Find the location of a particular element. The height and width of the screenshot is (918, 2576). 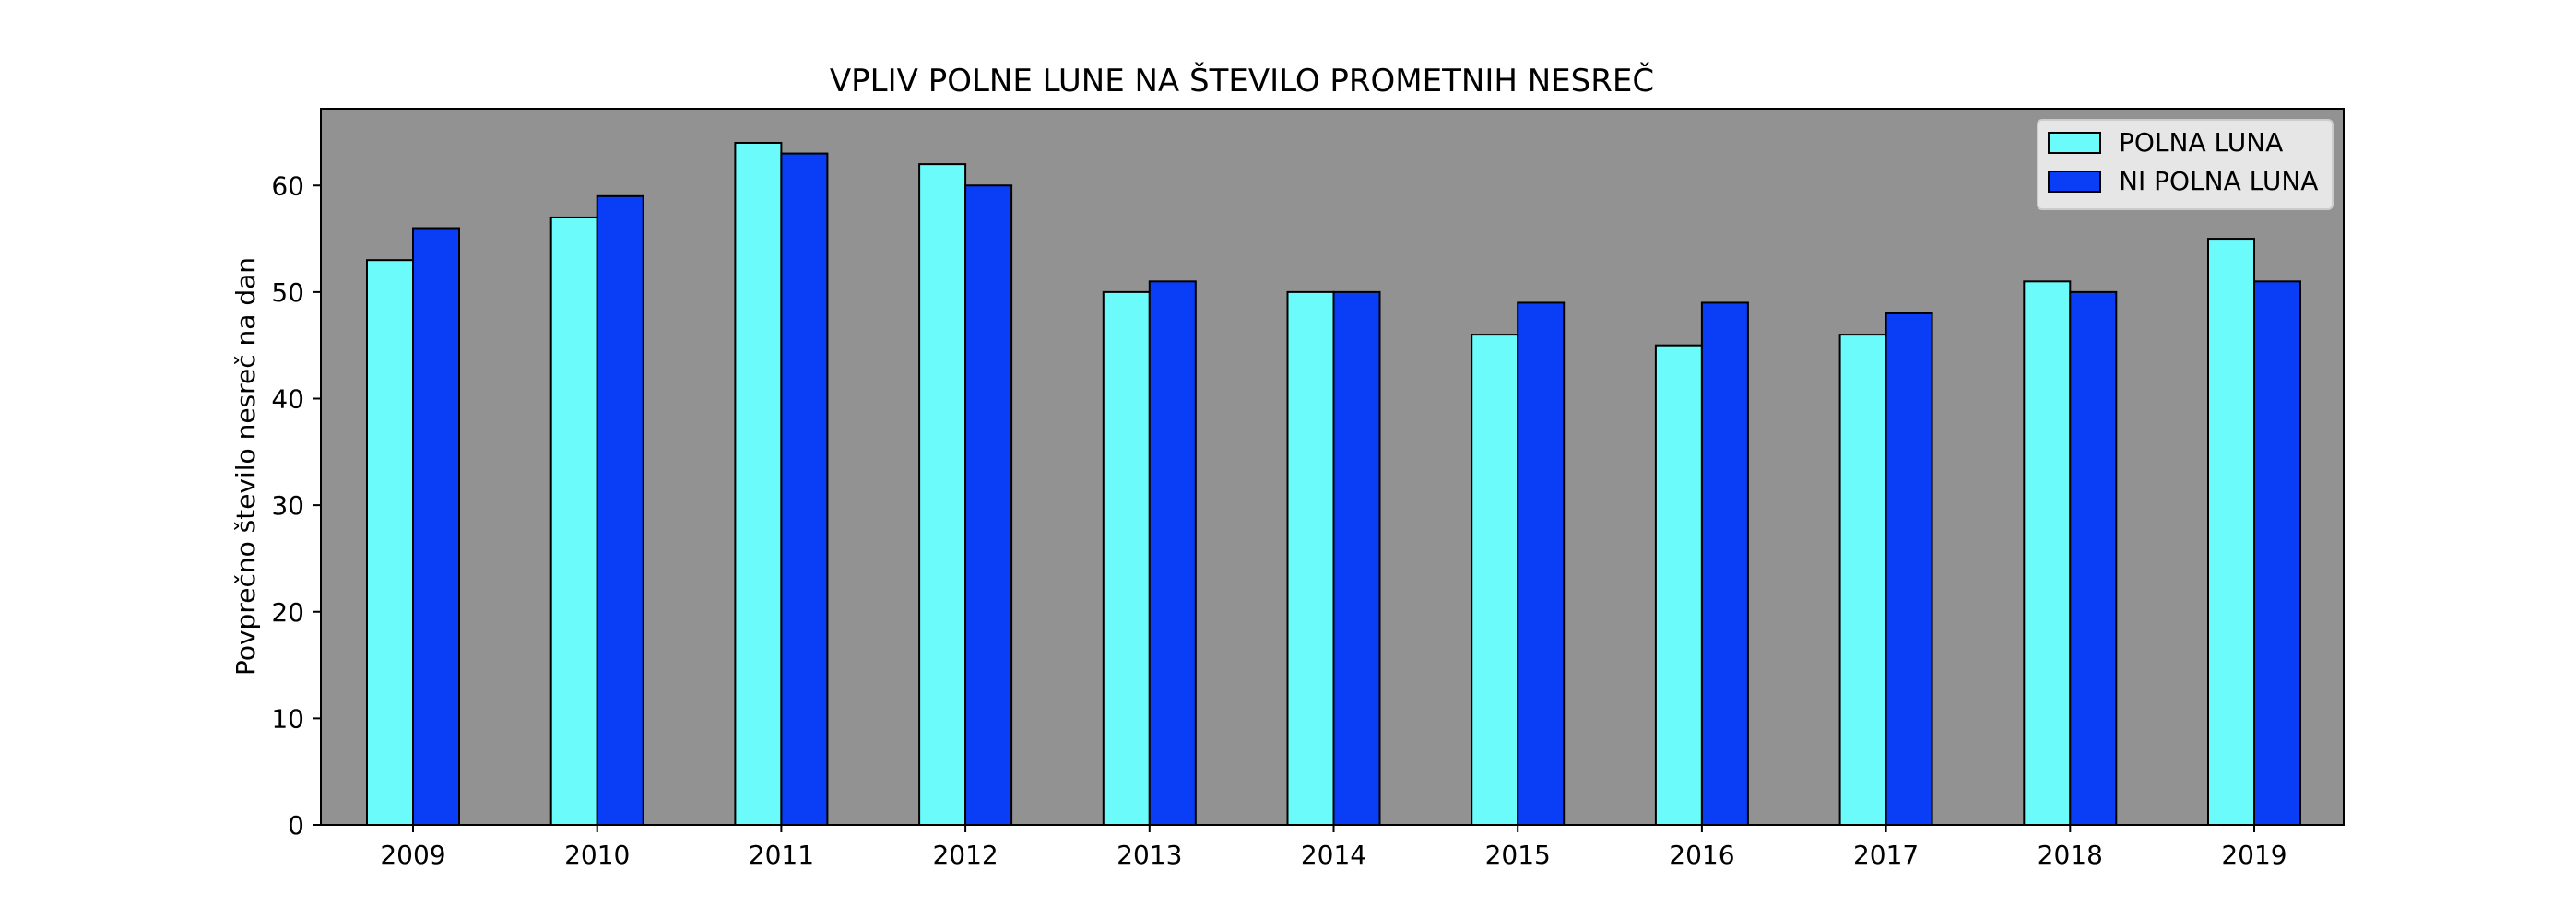

legend-label: POLNA LUNA is located at coordinates (2201, 142).